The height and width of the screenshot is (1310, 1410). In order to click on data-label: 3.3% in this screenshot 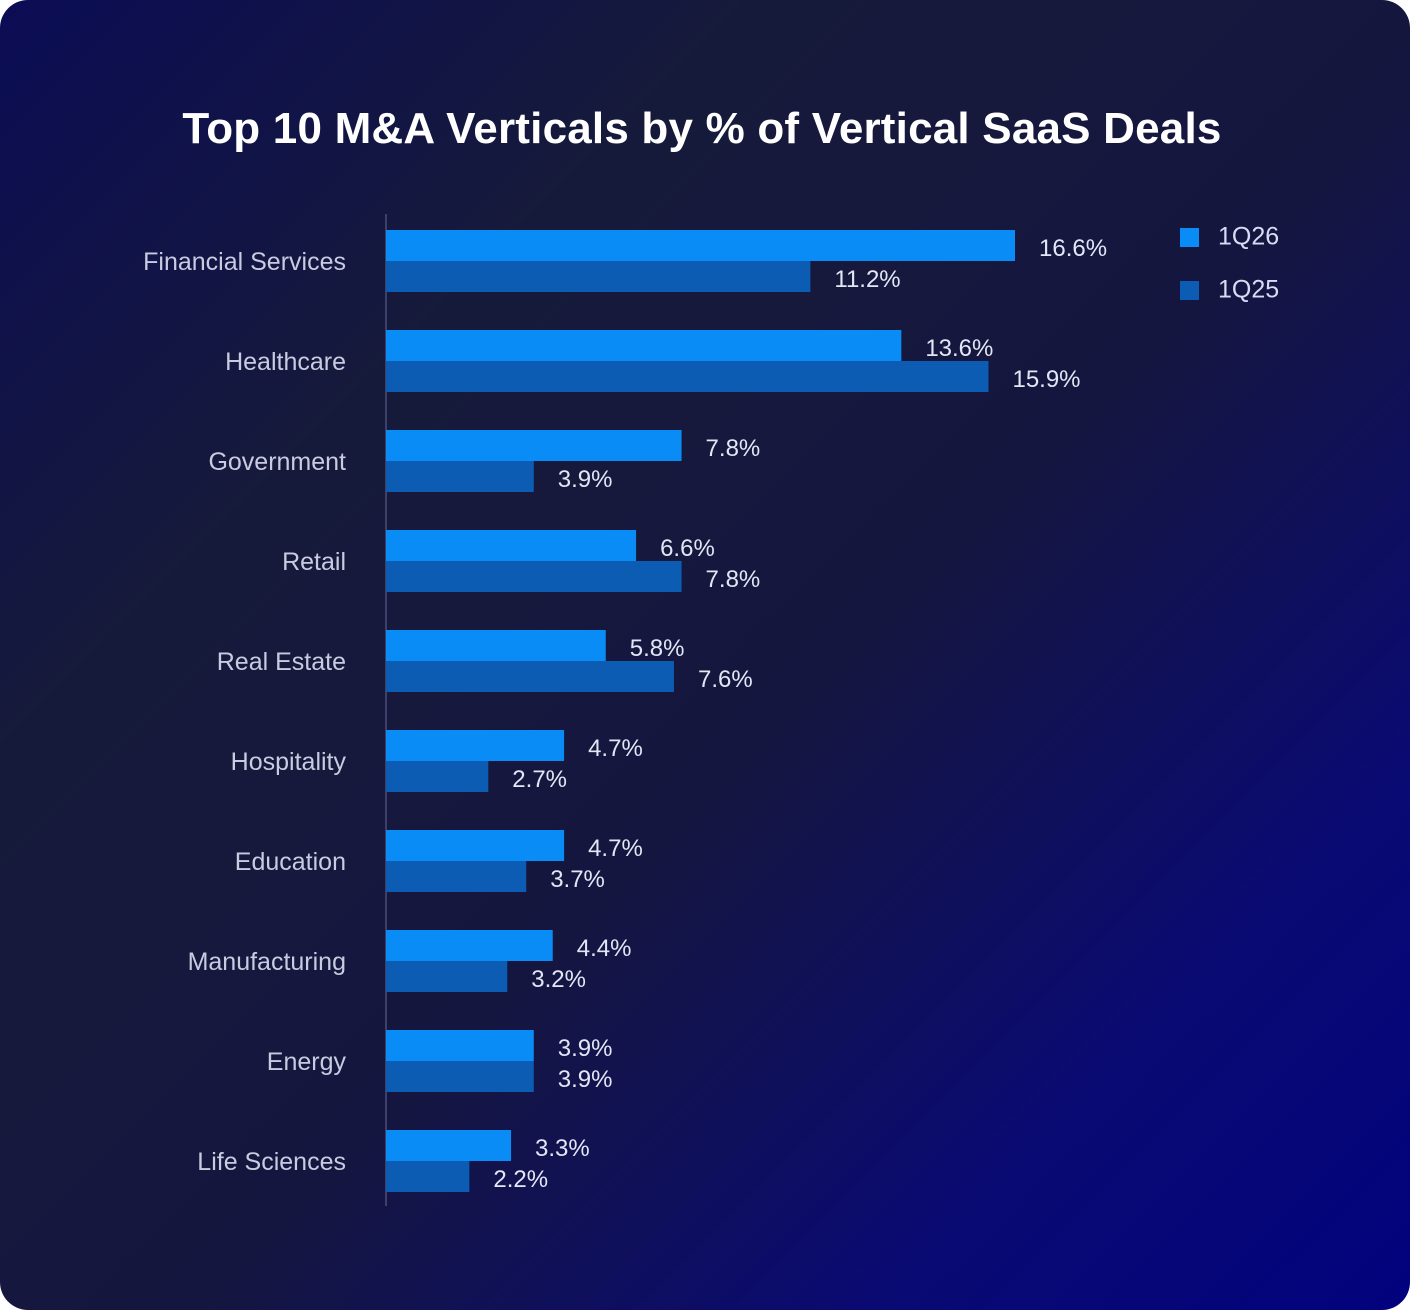, I will do `click(562, 1148)`.